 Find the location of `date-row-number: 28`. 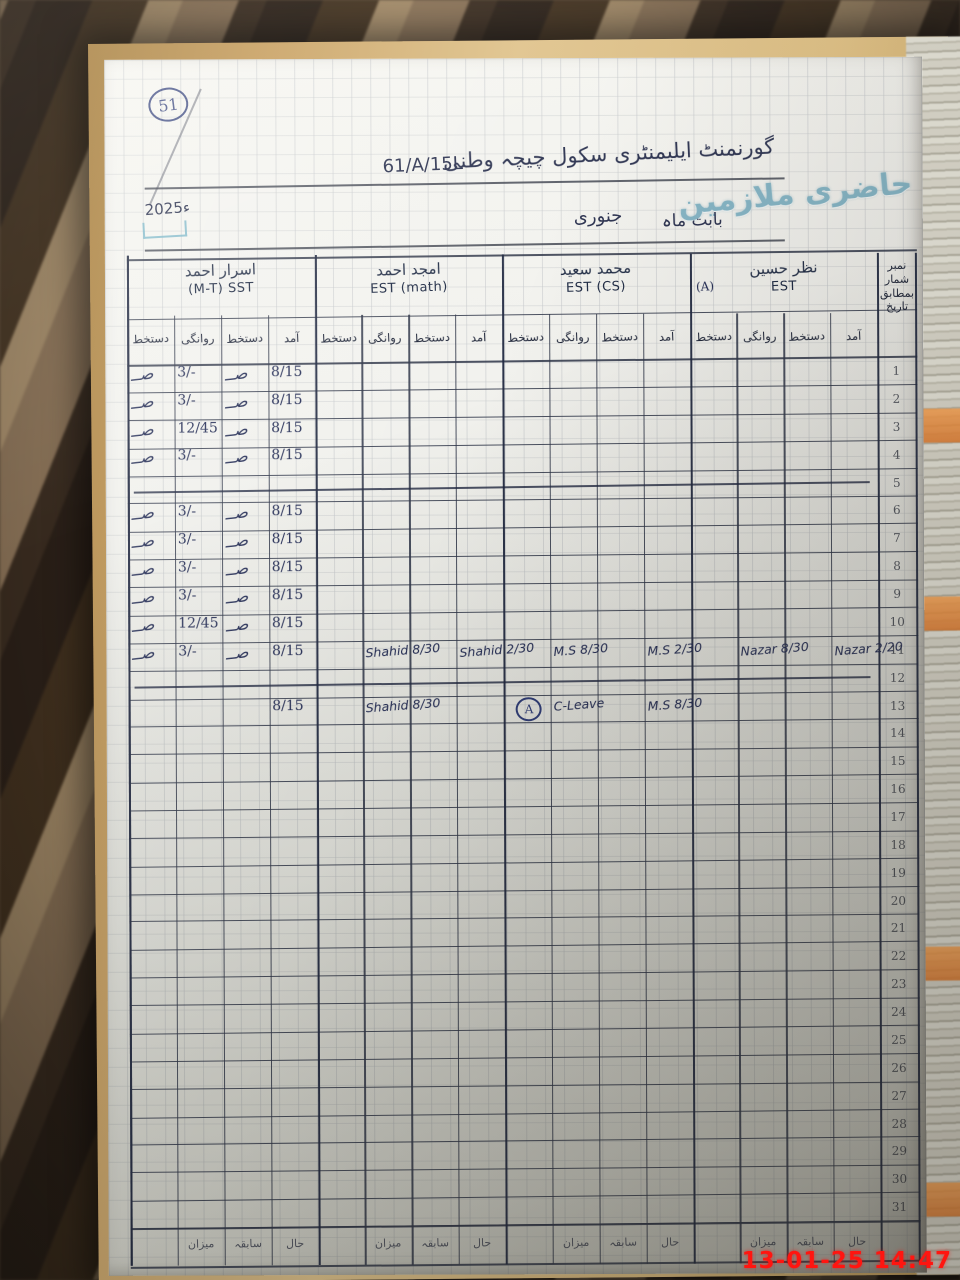

date-row-number: 28 is located at coordinates (899, 1123).